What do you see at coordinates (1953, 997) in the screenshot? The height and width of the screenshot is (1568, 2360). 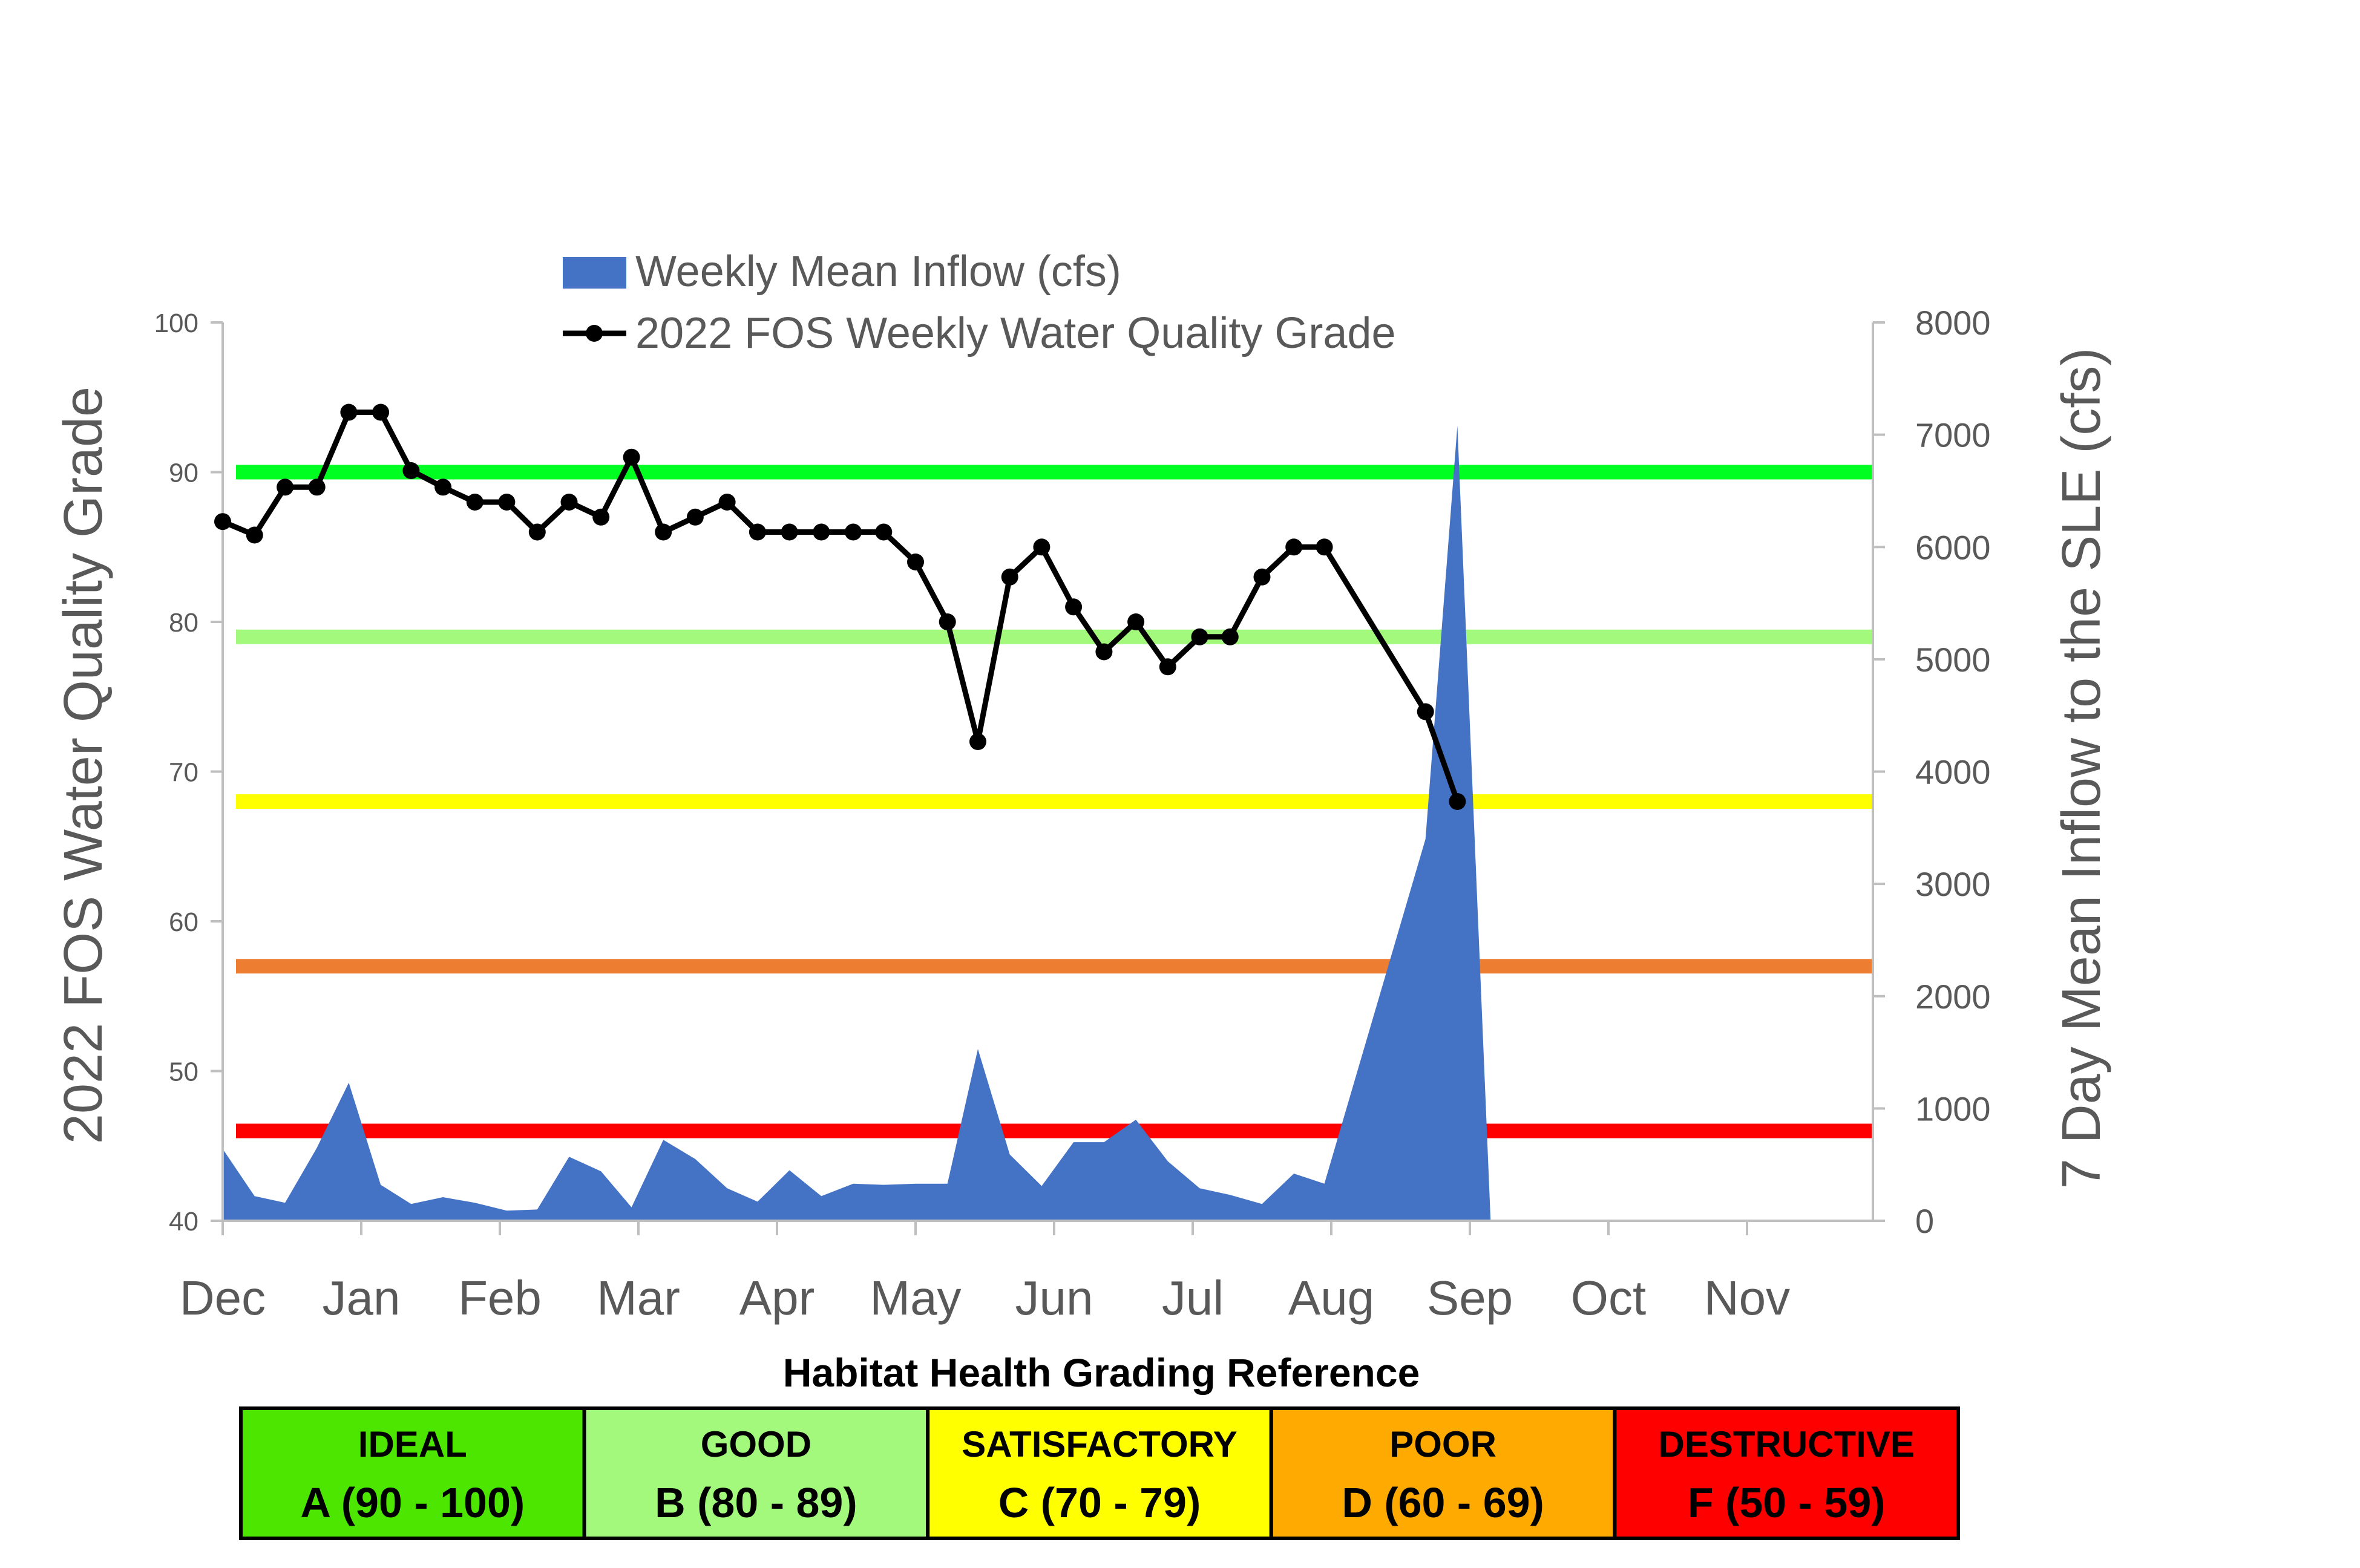 I see `right-tick-label: 2000` at bounding box center [1953, 997].